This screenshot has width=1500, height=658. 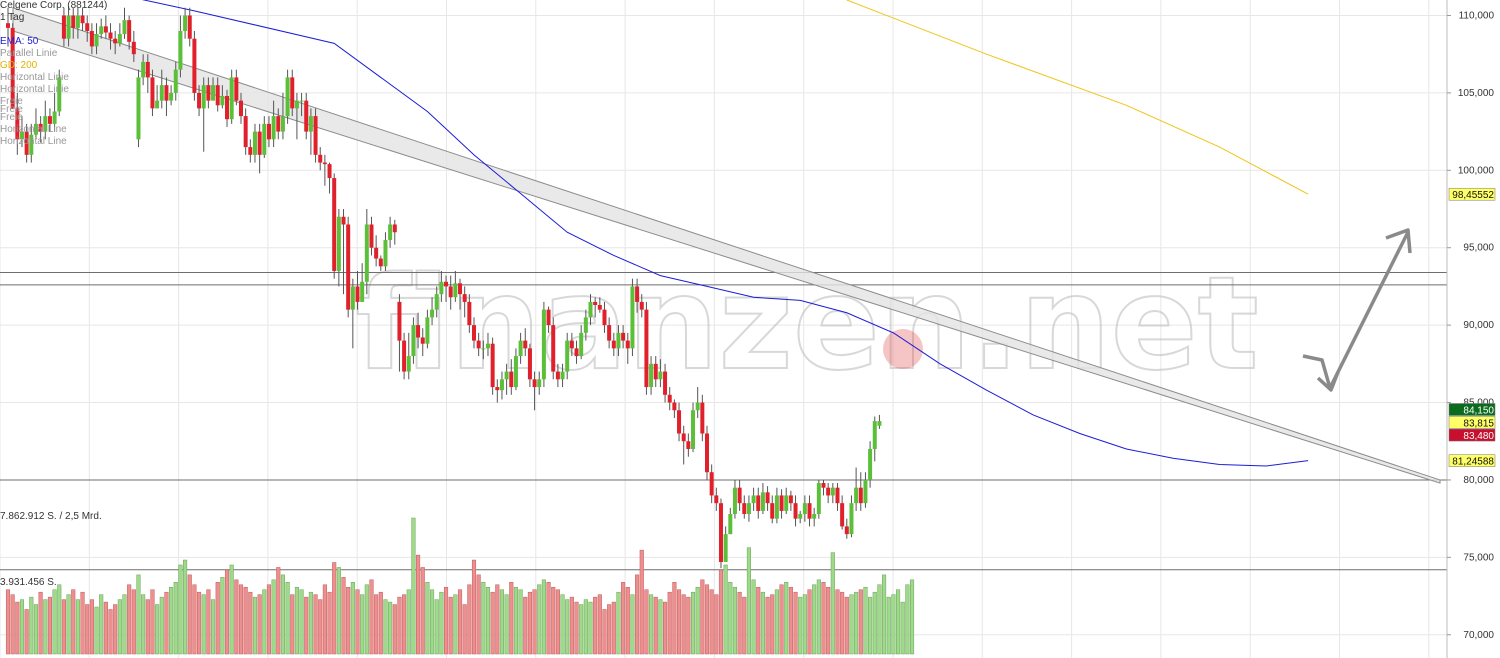 I want to click on legend-horizontal-3: Horizontal Line, so click(x=33, y=129).